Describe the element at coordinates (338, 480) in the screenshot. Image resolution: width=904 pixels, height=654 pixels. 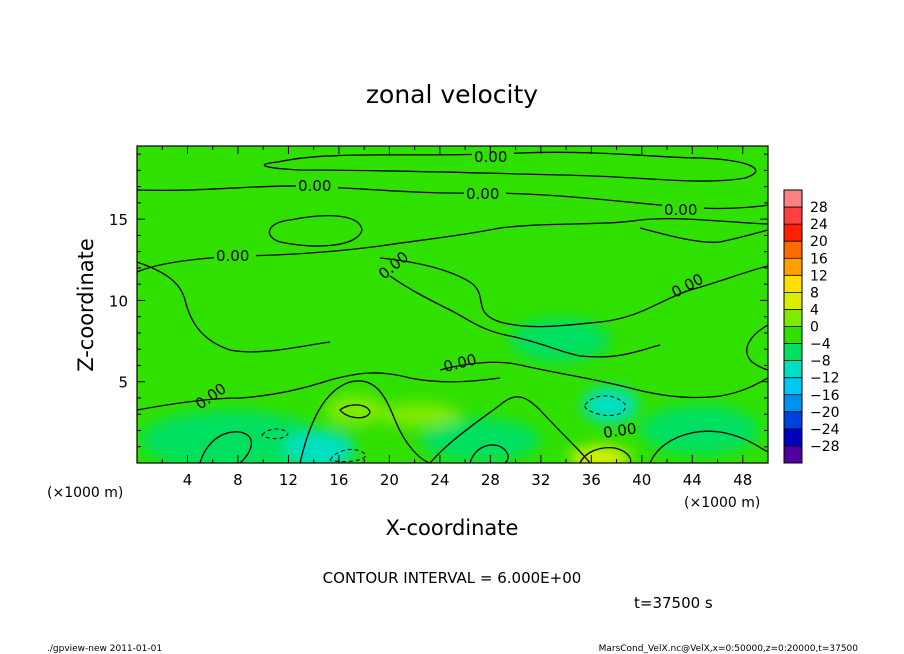
I see `x-tick-label: 16` at that location.